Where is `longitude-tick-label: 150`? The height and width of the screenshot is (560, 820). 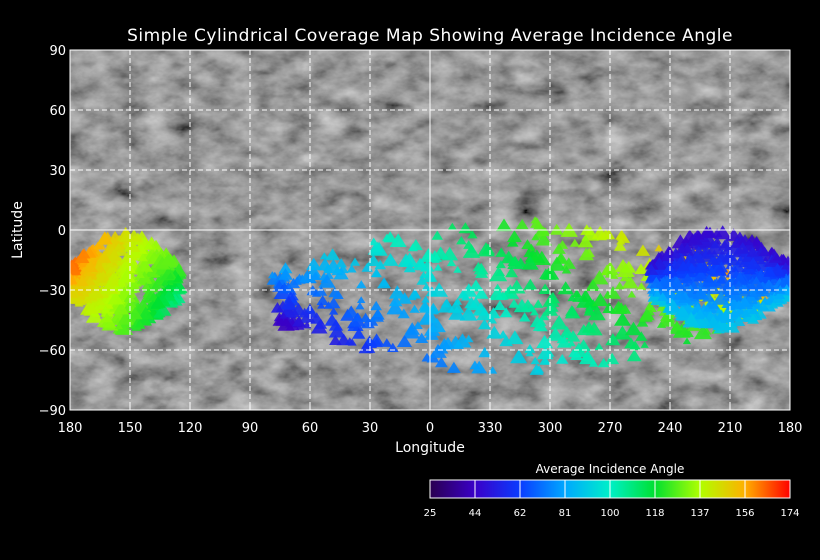
longitude-tick-label: 150 is located at coordinates (130, 428).